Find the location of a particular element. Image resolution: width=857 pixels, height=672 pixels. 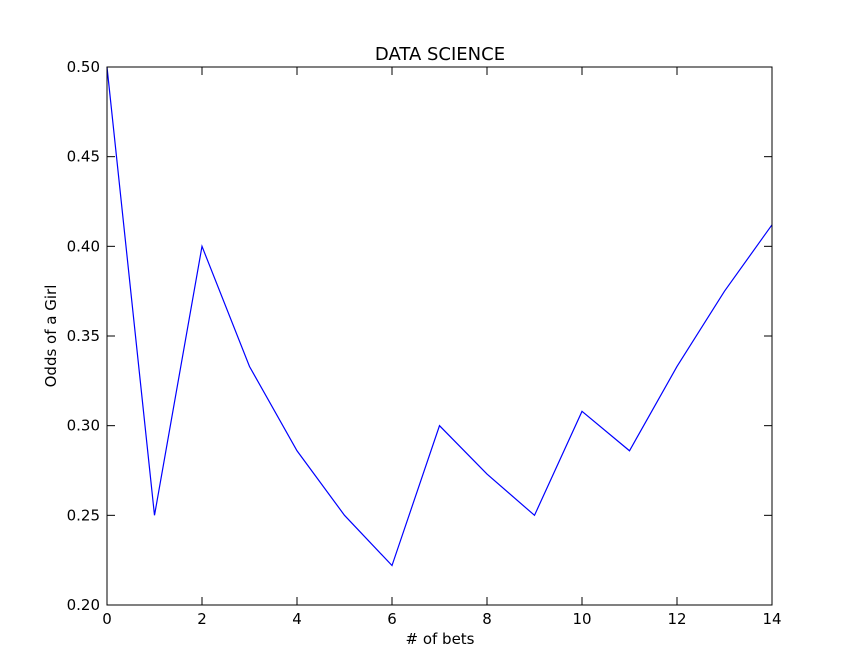

y-tick-label: 0.30 is located at coordinates (83, 426).